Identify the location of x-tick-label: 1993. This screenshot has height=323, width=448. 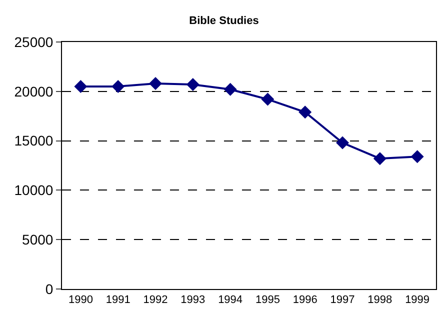
(193, 300).